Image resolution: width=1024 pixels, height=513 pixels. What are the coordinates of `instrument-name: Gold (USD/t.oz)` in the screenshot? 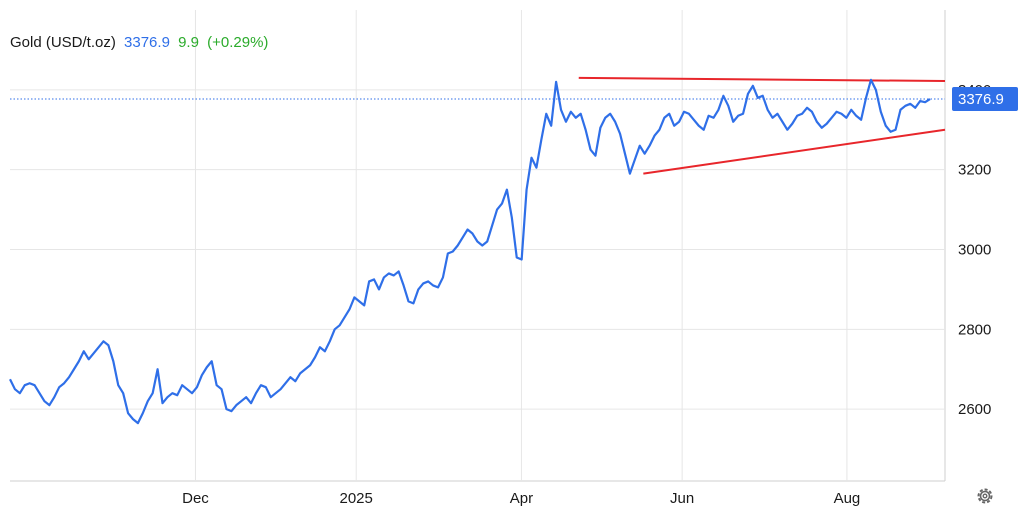 It's located at (63, 42).